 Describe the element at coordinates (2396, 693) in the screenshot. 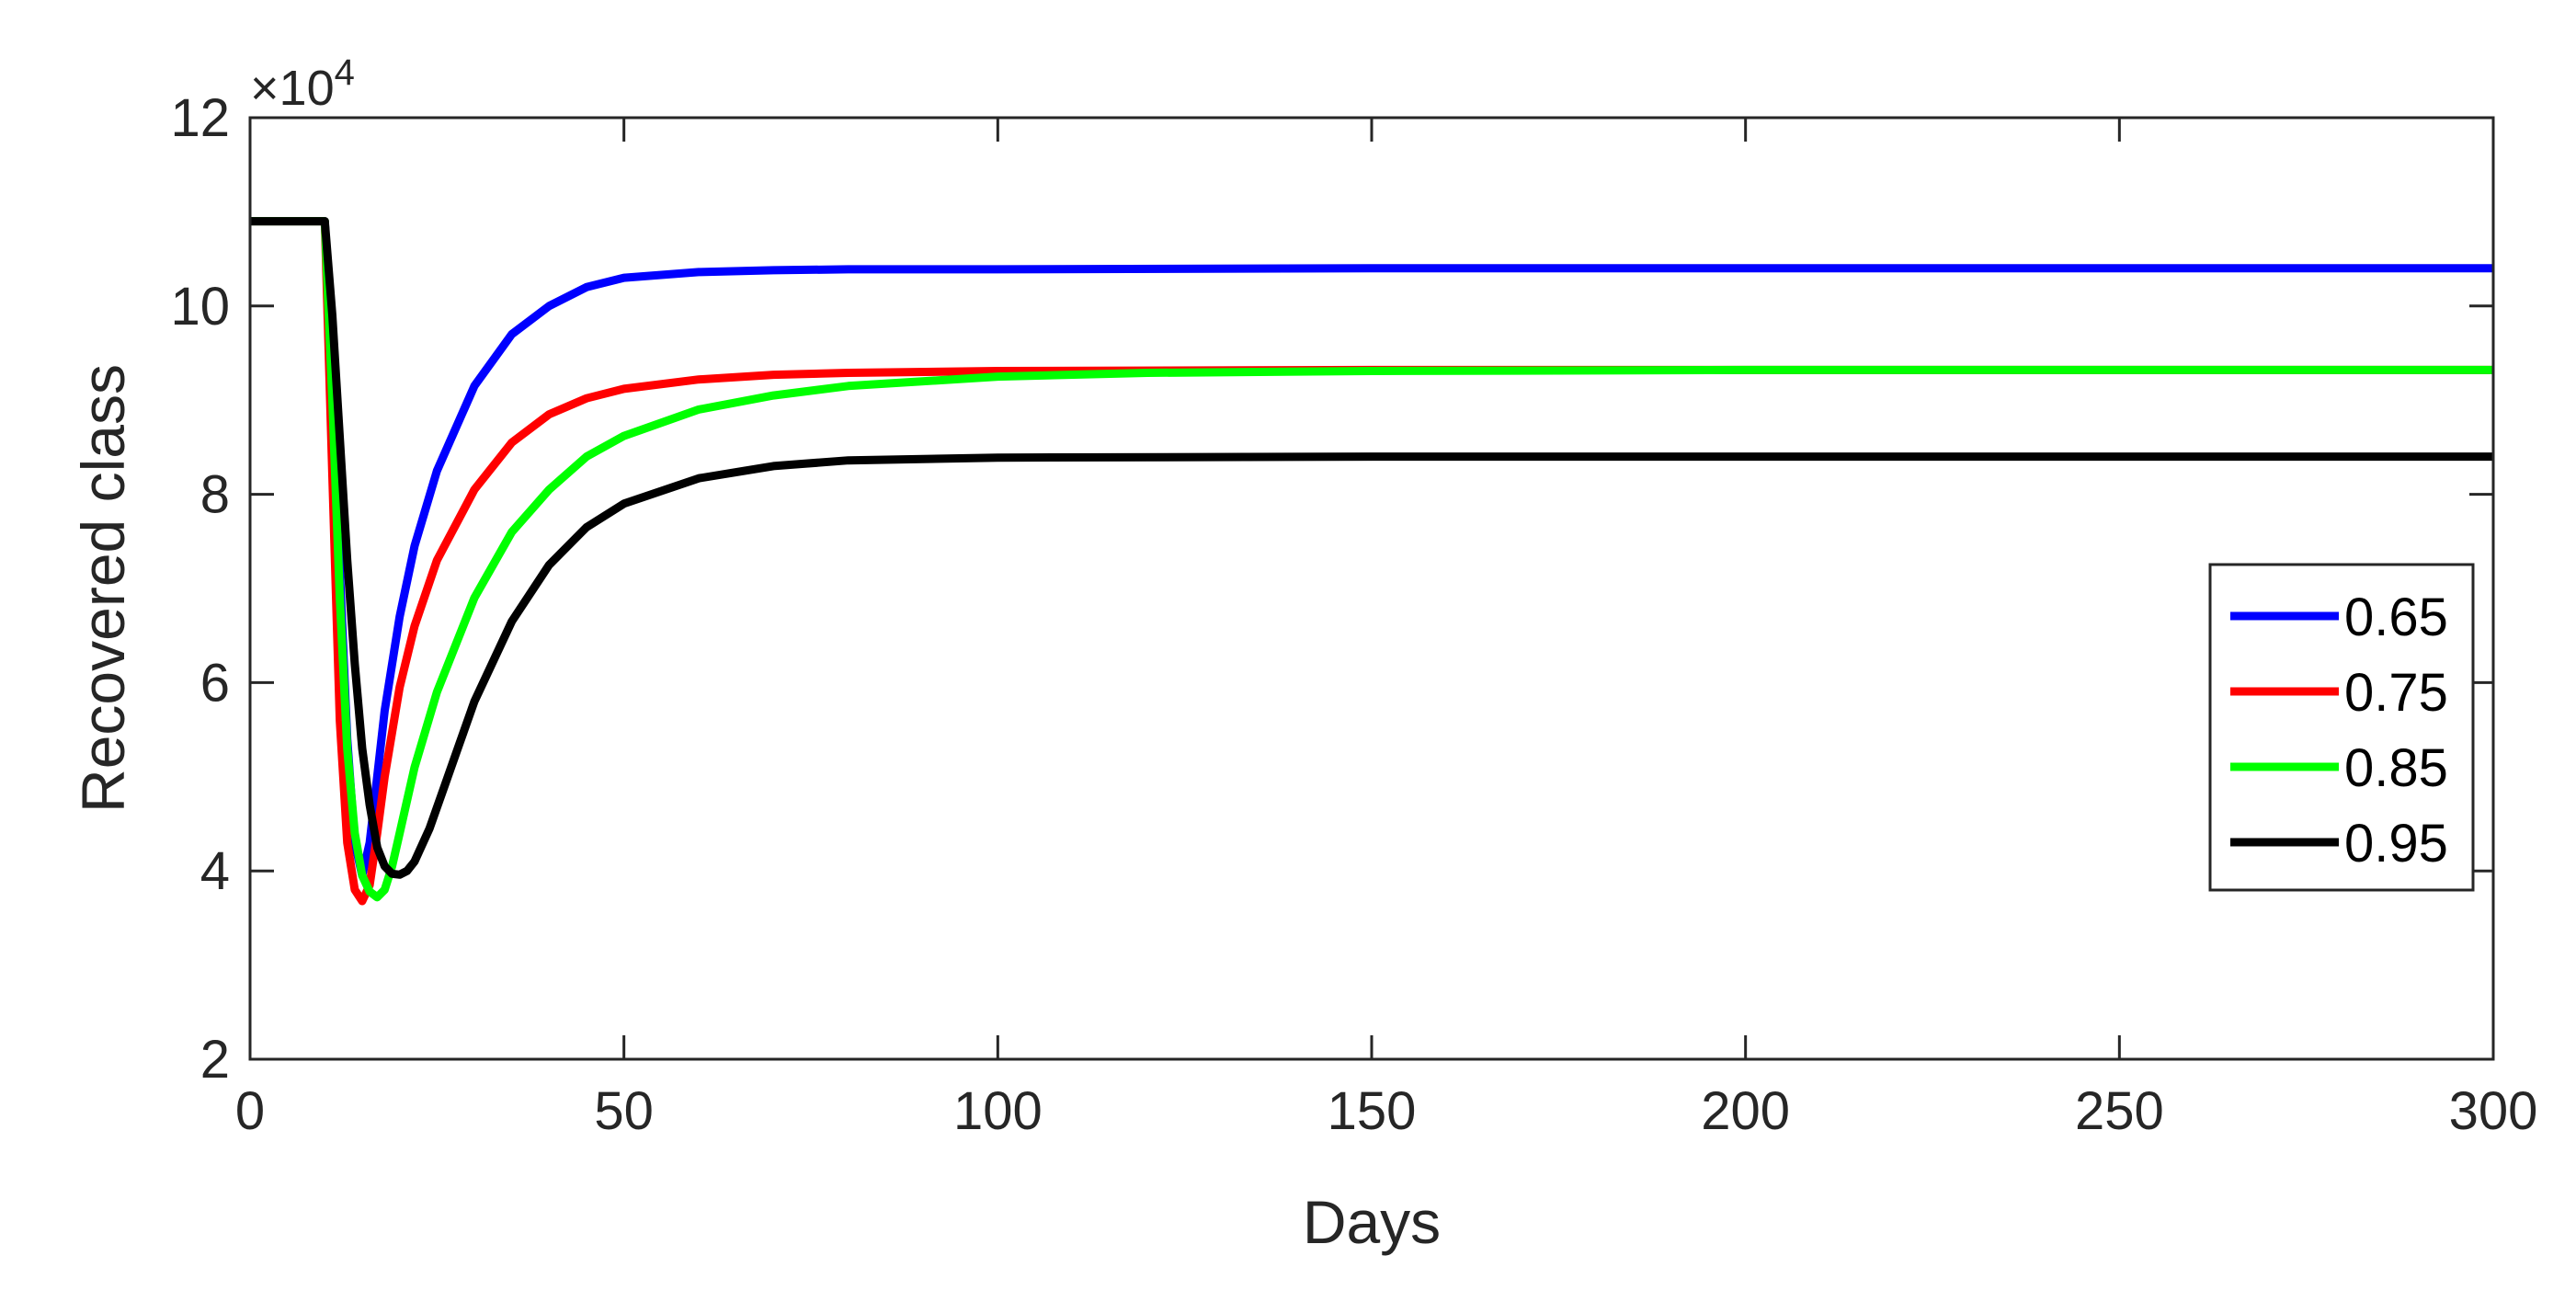

I see `legend-label: 0.75` at that location.